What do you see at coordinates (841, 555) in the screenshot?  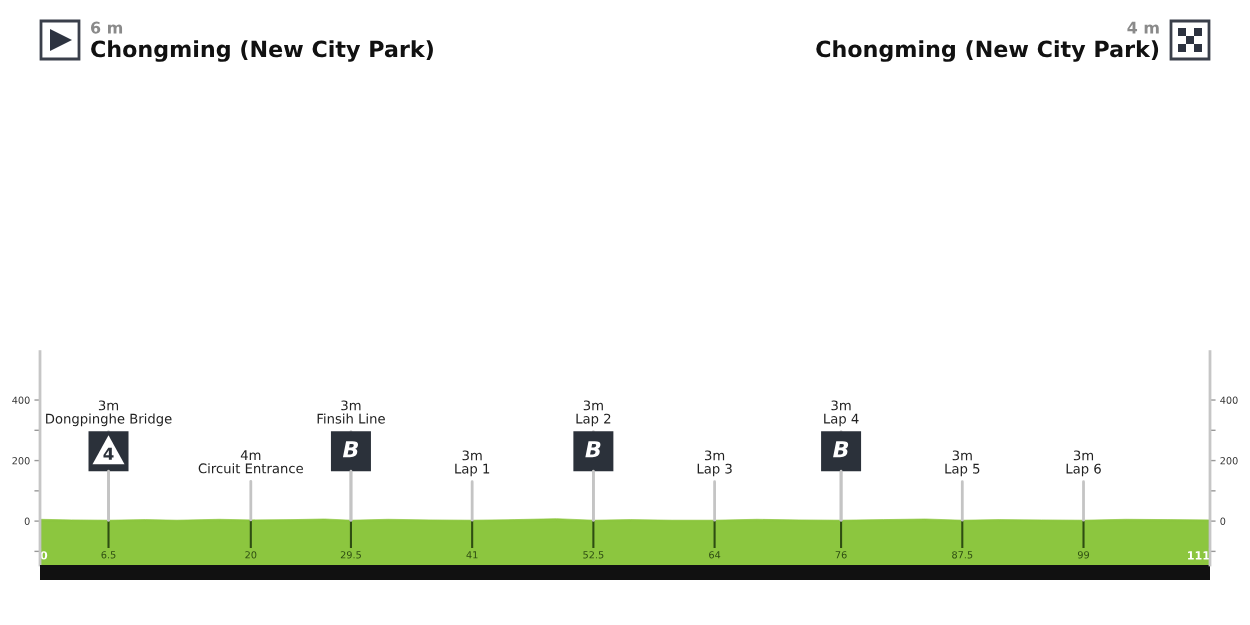 I see `x-tick-label: 76` at bounding box center [841, 555].